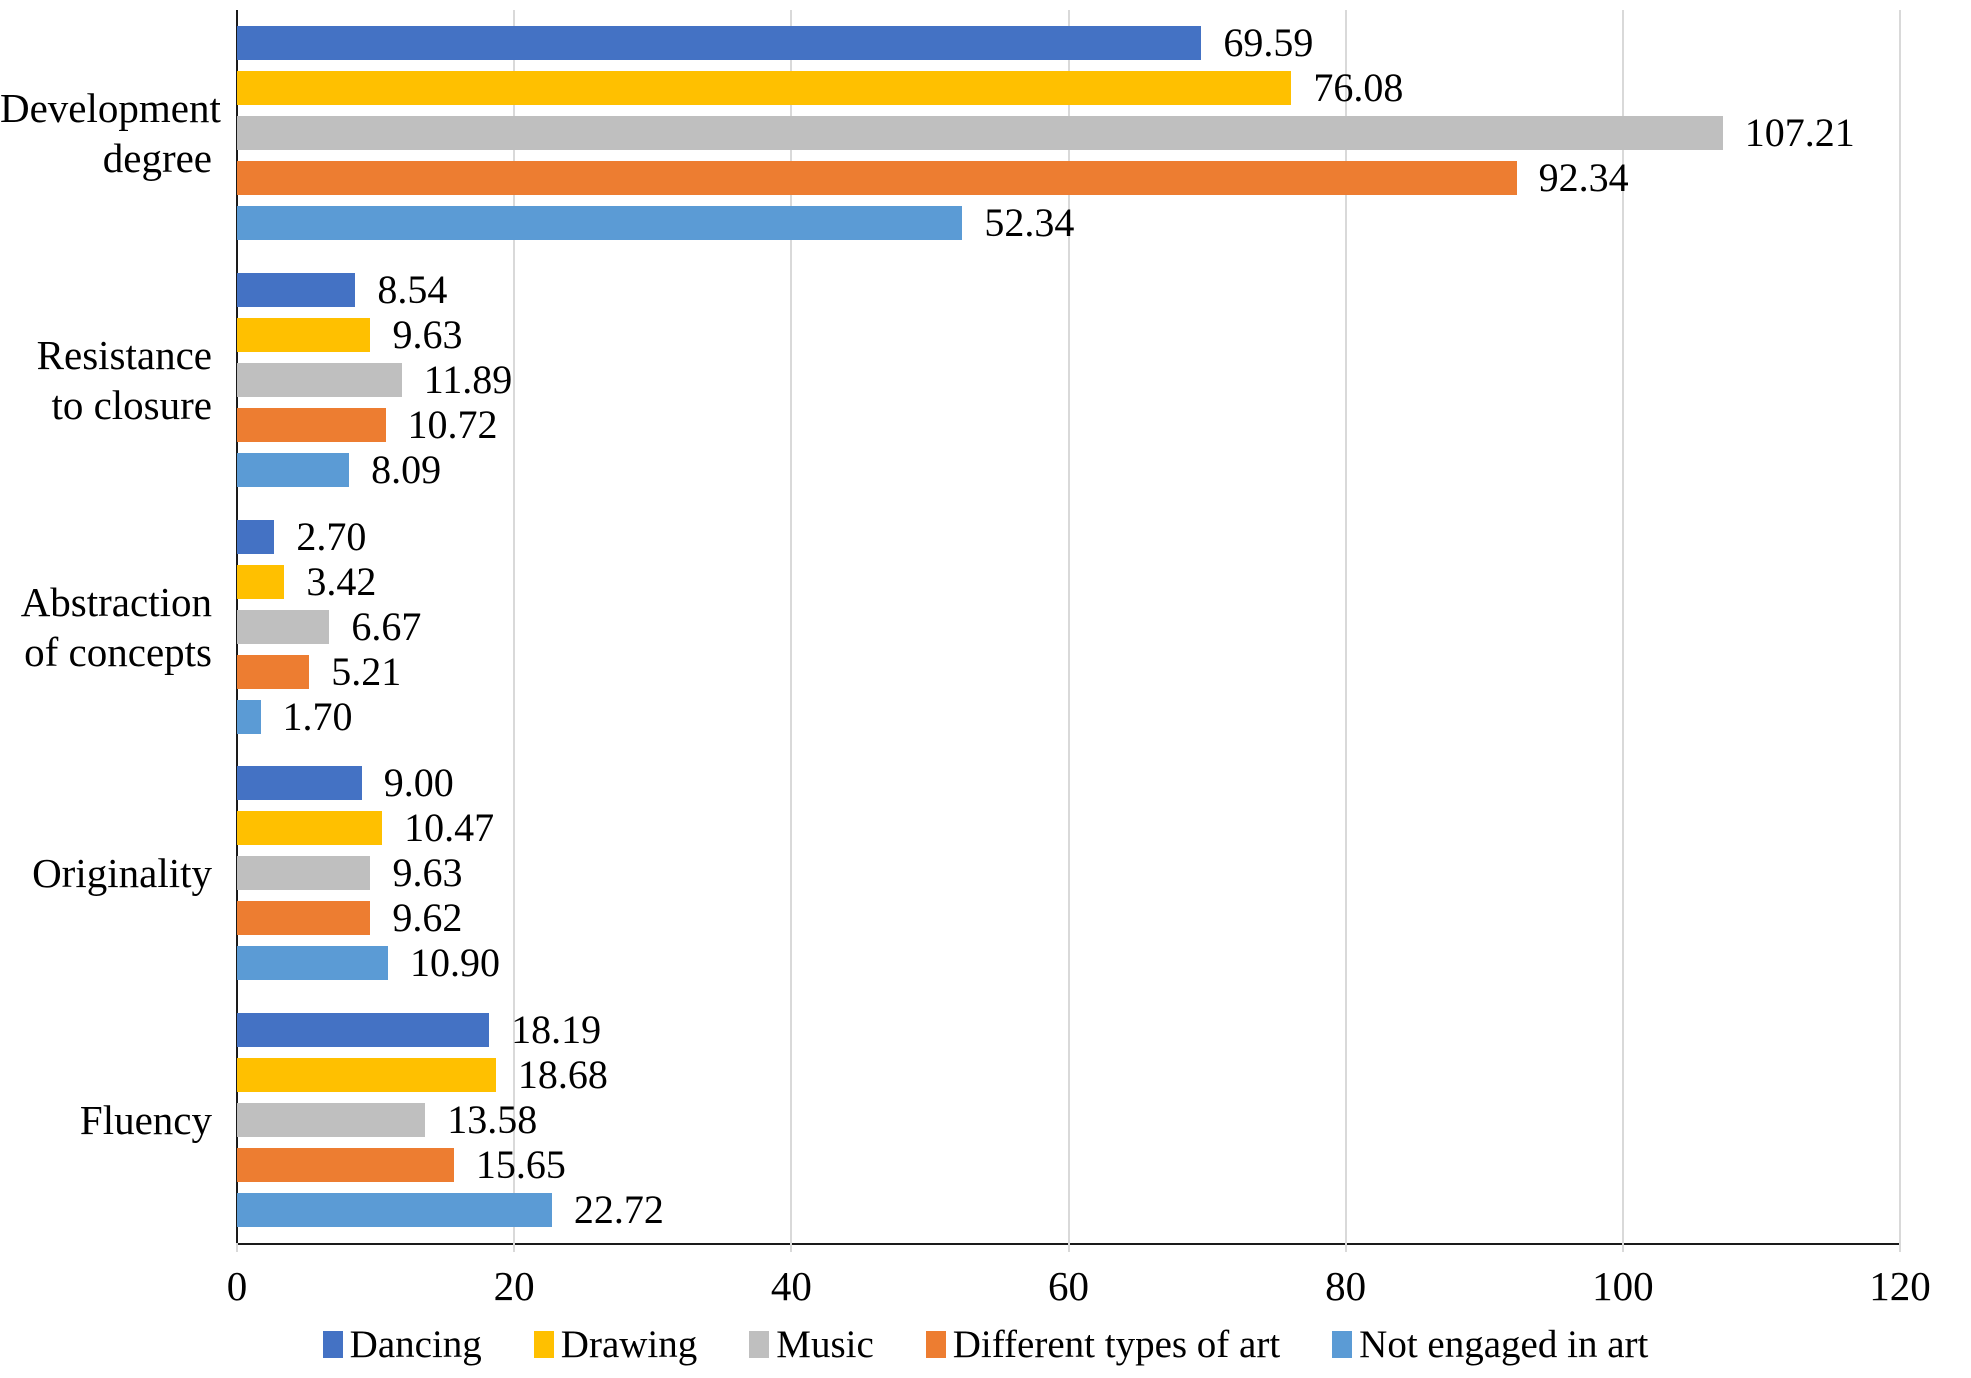 The height and width of the screenshot is (1378, 1971). What do you see at coordinates (492, 1119) in the screenshot?
I see `bar-value-label: 13.58` at bounding box center [492, 1119].